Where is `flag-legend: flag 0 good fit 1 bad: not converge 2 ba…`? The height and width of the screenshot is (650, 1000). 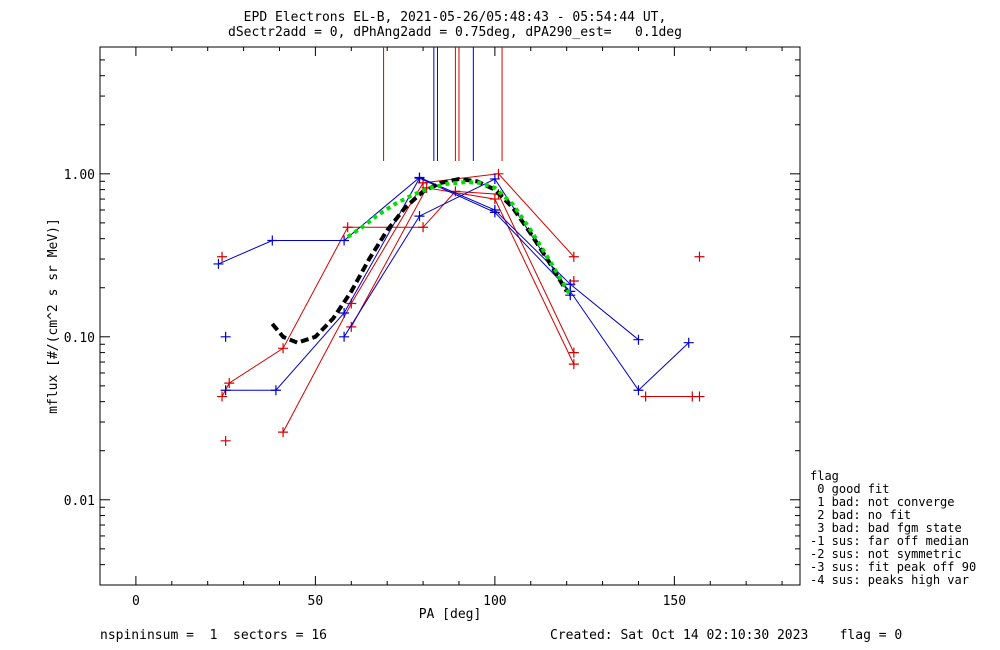 flag-legend: flag 0 good fit 1 bad: not converge 2 ba… is located at coordinates (893, 528).